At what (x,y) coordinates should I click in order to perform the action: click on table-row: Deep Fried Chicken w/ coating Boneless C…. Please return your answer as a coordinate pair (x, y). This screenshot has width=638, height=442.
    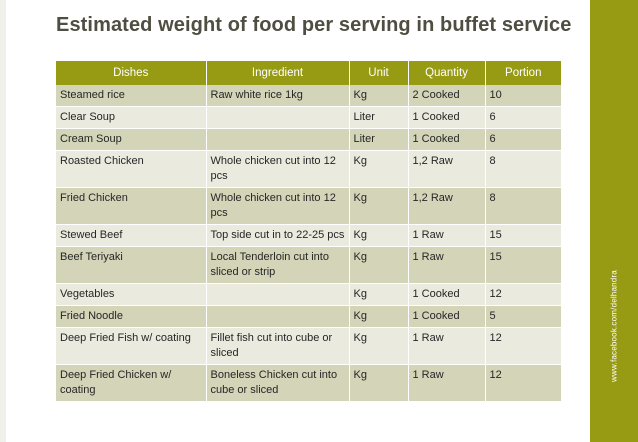
    Looking at the image, I should click on (308, 383).